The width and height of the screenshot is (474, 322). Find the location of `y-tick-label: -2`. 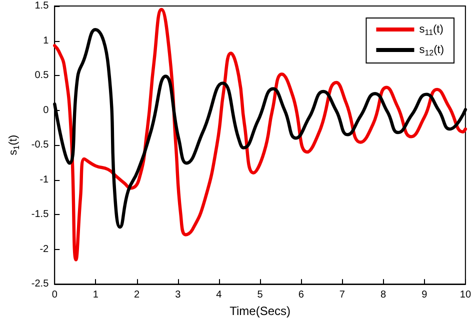

y-tick-label: -2 is located at coordinates (45, 249).